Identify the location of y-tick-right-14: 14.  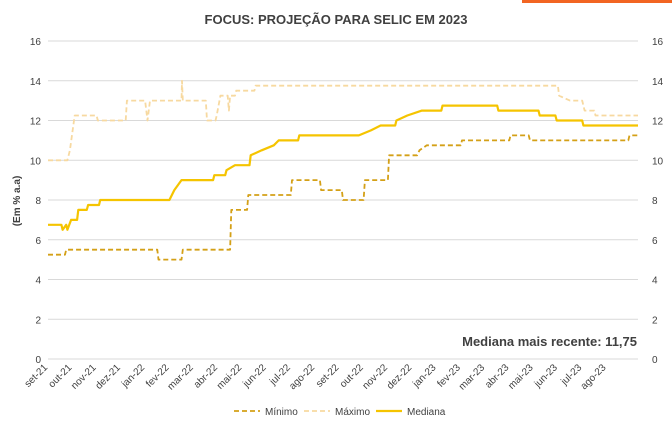
(658, 82).